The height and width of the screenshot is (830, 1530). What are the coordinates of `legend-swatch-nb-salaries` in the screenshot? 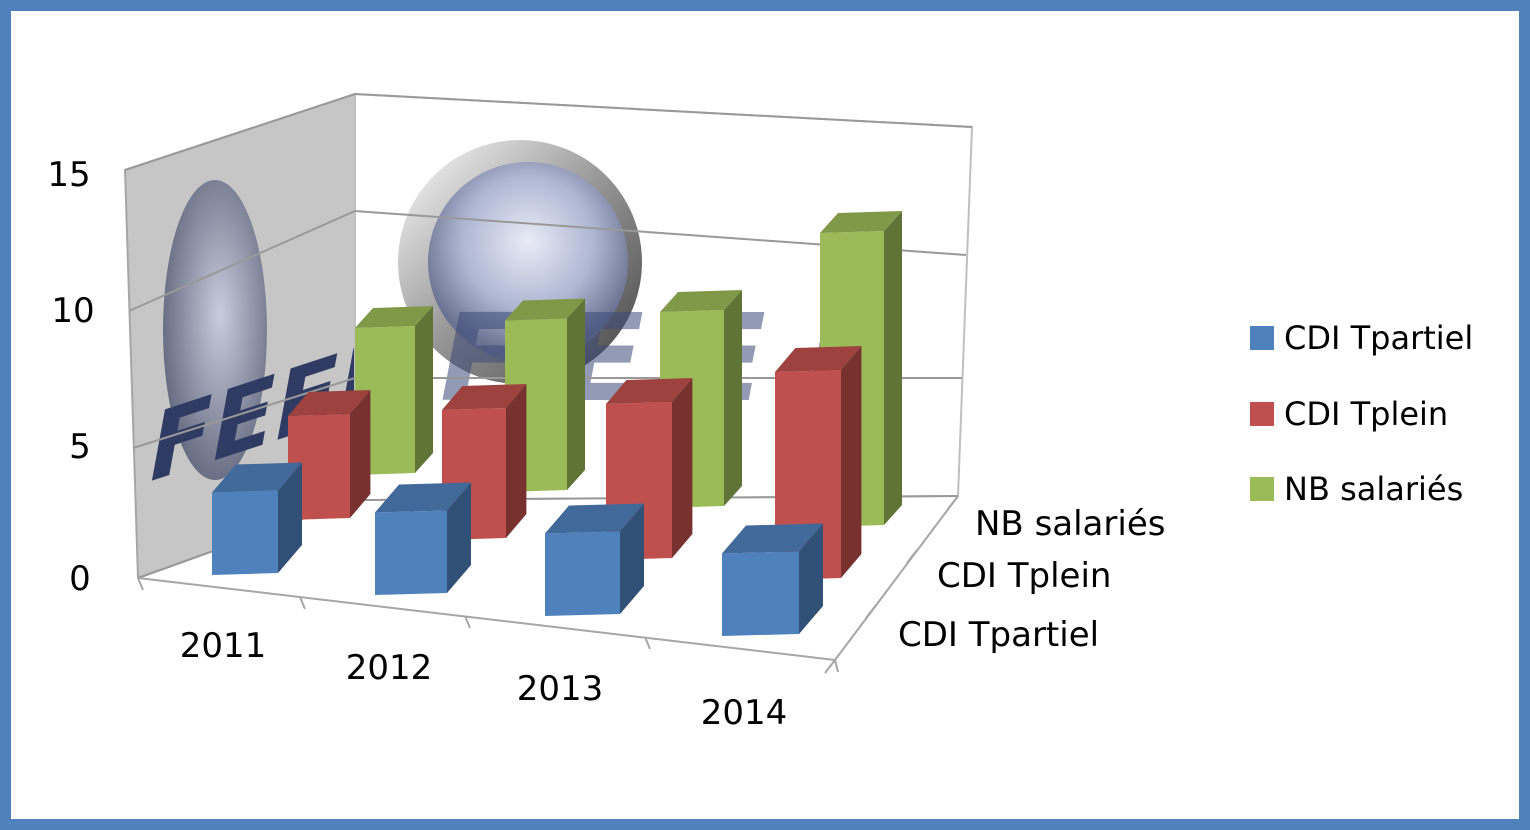 It's located at (1262, 489).